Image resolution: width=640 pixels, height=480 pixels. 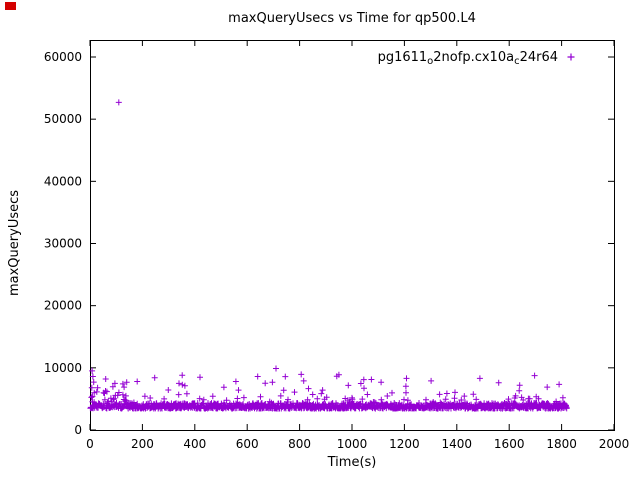 I want to click on x-tick-label: 1400, so click(x=457, y=444).